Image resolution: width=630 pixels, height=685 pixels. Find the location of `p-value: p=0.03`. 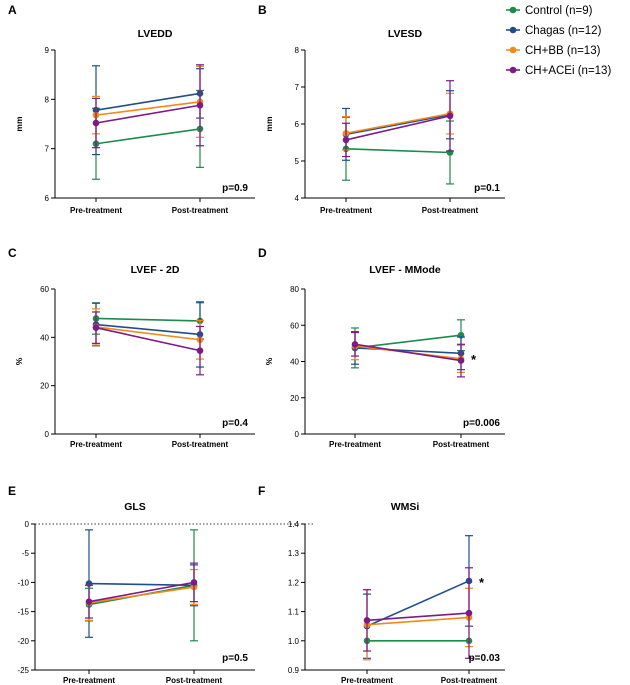

p-value: p=0.03 is located at coordinates (485, 658).